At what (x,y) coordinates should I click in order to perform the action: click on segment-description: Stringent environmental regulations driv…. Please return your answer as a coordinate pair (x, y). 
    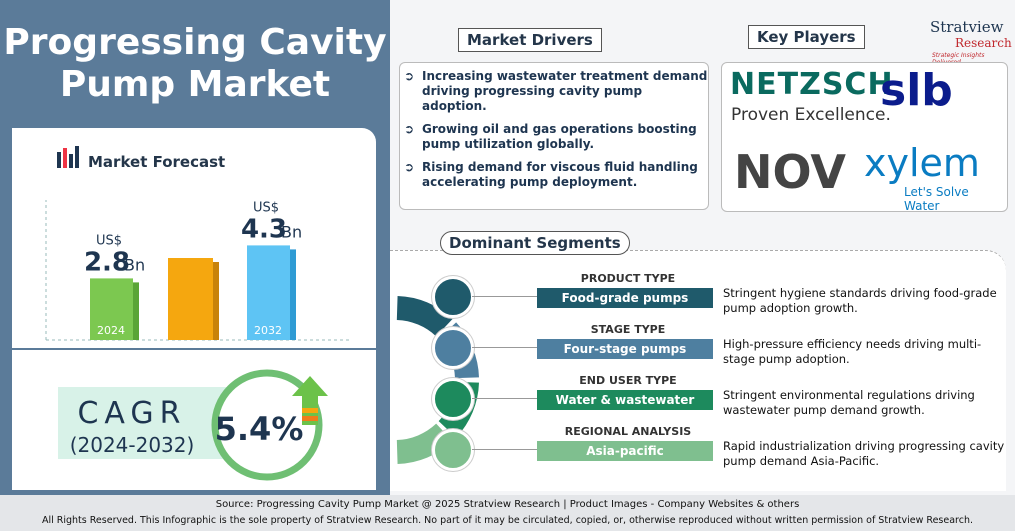
    Looking at the image, I should click on (849, 402).